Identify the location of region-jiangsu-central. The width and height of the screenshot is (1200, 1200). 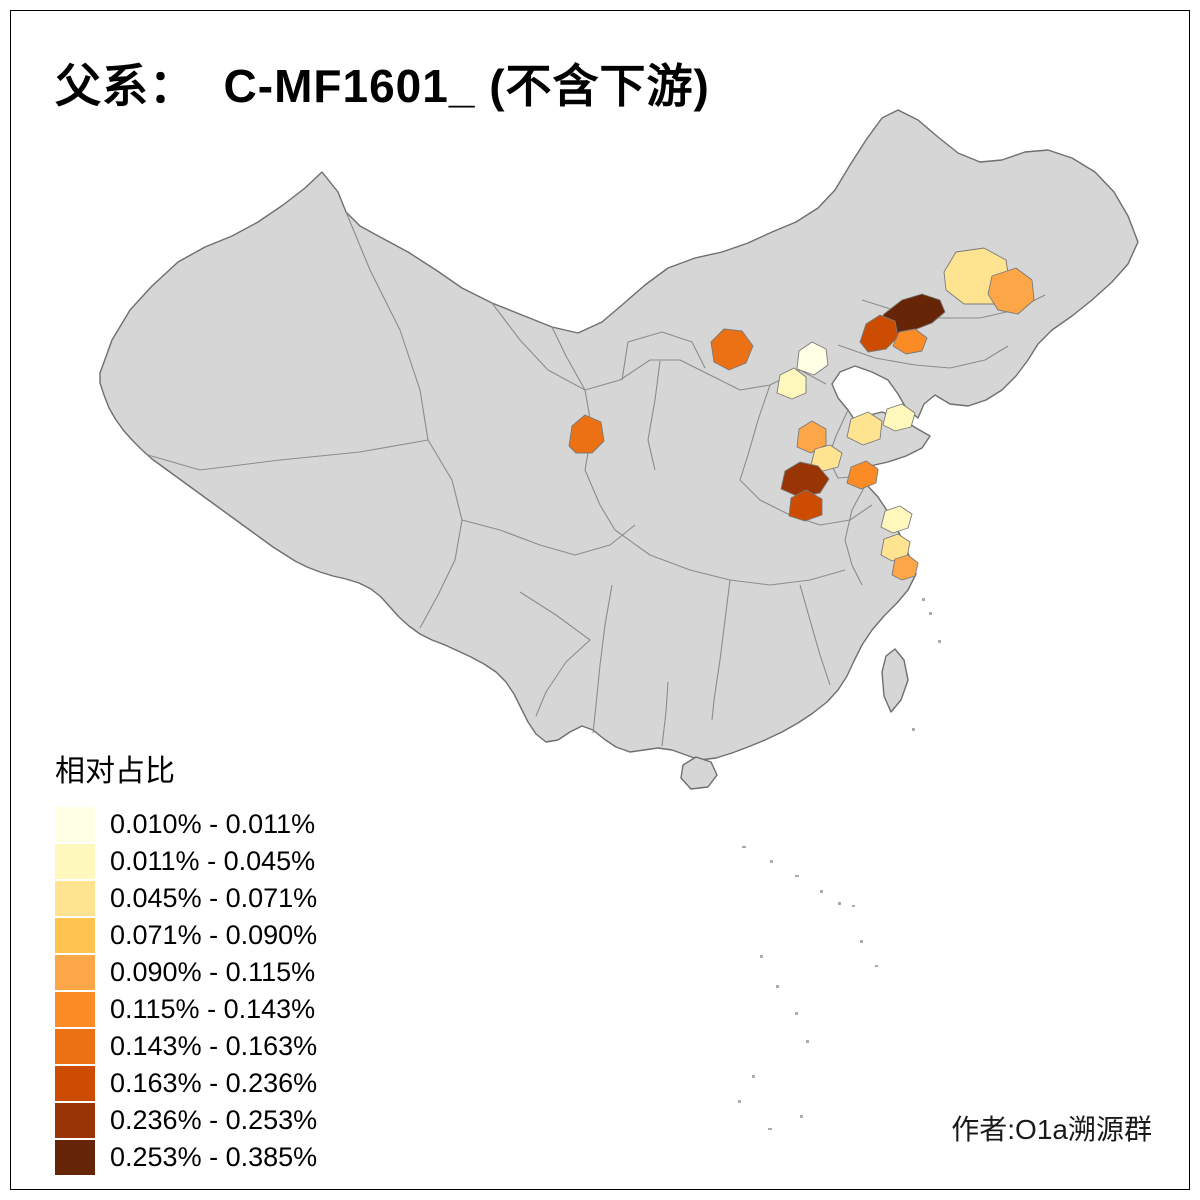
(895, 547).